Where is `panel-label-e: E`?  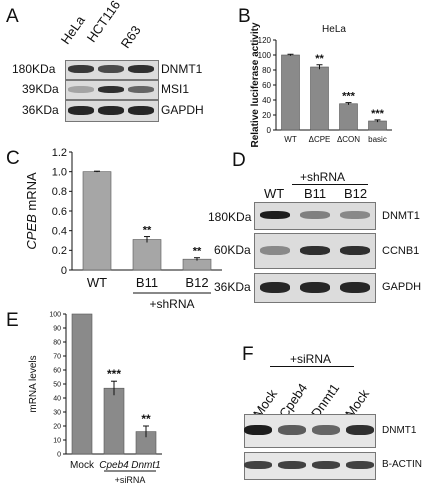 panel-label-e: E is located at coordinates (12, 320).